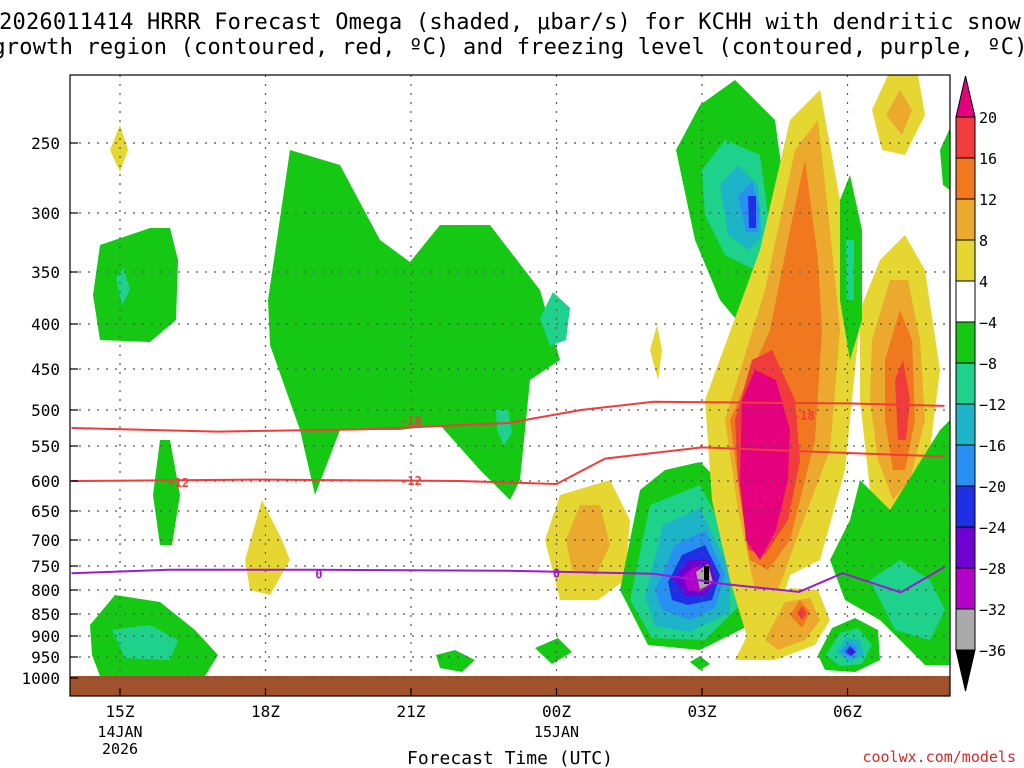 The image size is (1024, 768). I want to click on y-tick-label-750: 750, so click(45, 566).